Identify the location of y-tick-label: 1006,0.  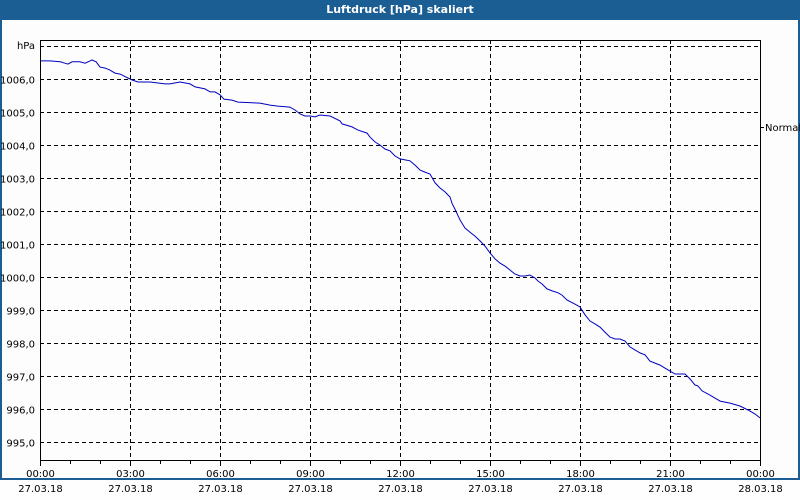
(17, 81).